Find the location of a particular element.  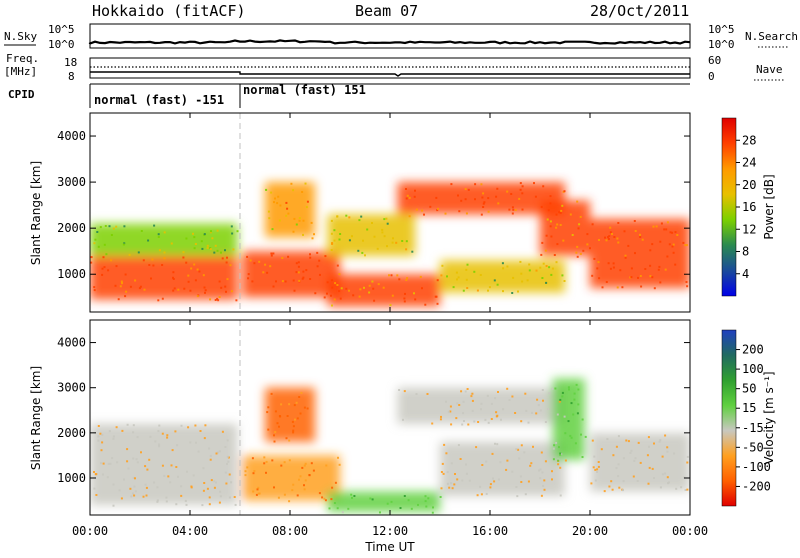

y-tick-label: 2000 is located at coordinates (71, 228).